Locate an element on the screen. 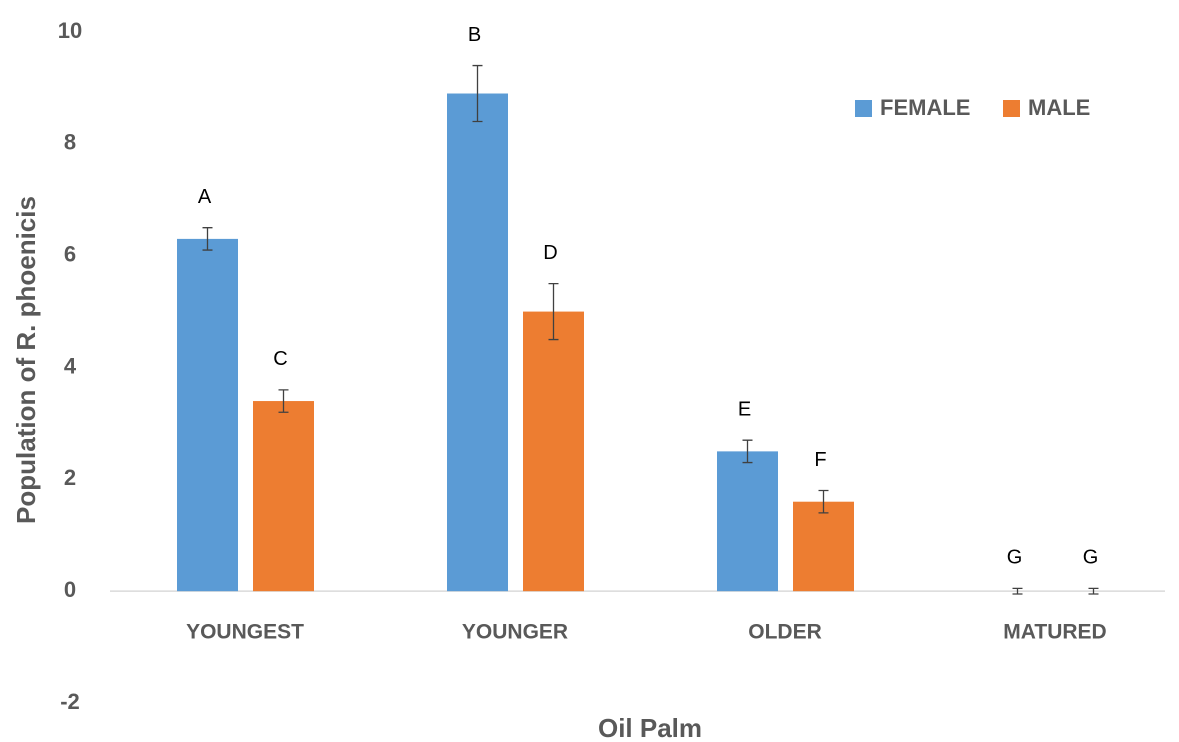 This screenshot has width=1179, height=742. y-tick-label: 0 is located at coordinates (70, 589).